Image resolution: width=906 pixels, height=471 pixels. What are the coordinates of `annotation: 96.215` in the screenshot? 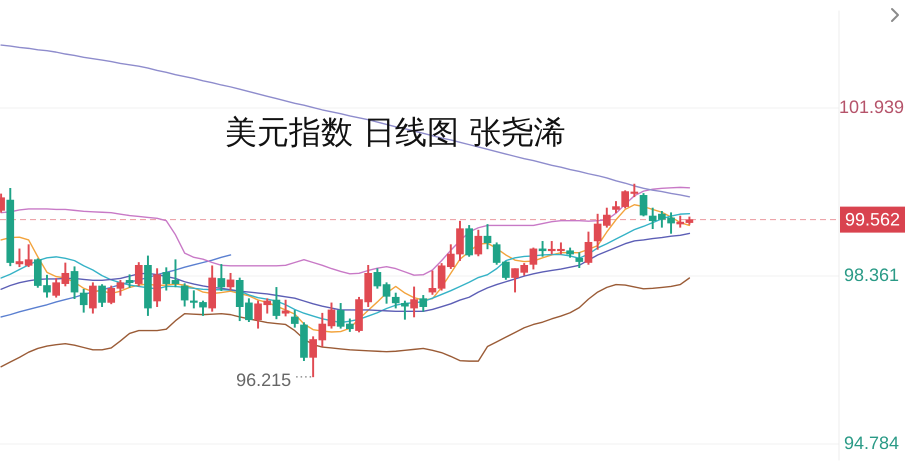 It's located at (264, 380).